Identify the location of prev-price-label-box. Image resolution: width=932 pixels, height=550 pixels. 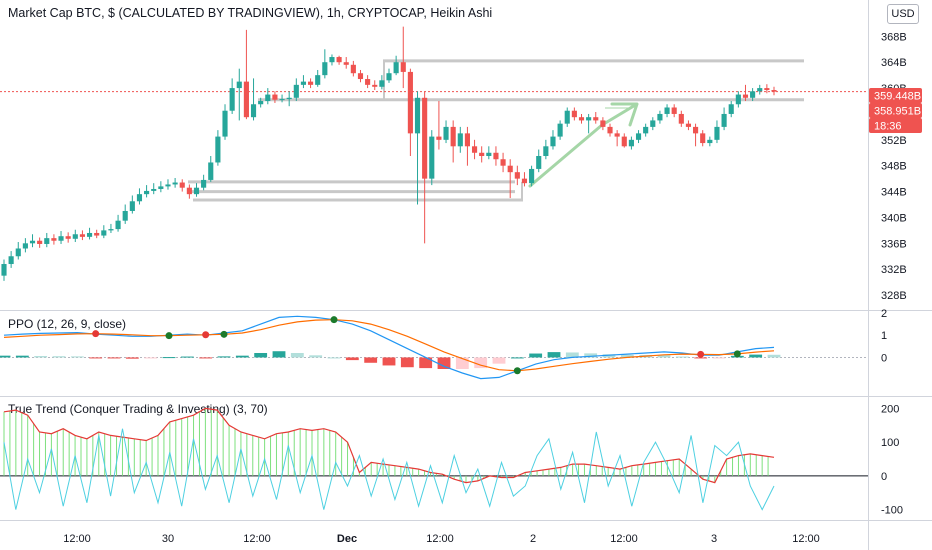
(895, 110).